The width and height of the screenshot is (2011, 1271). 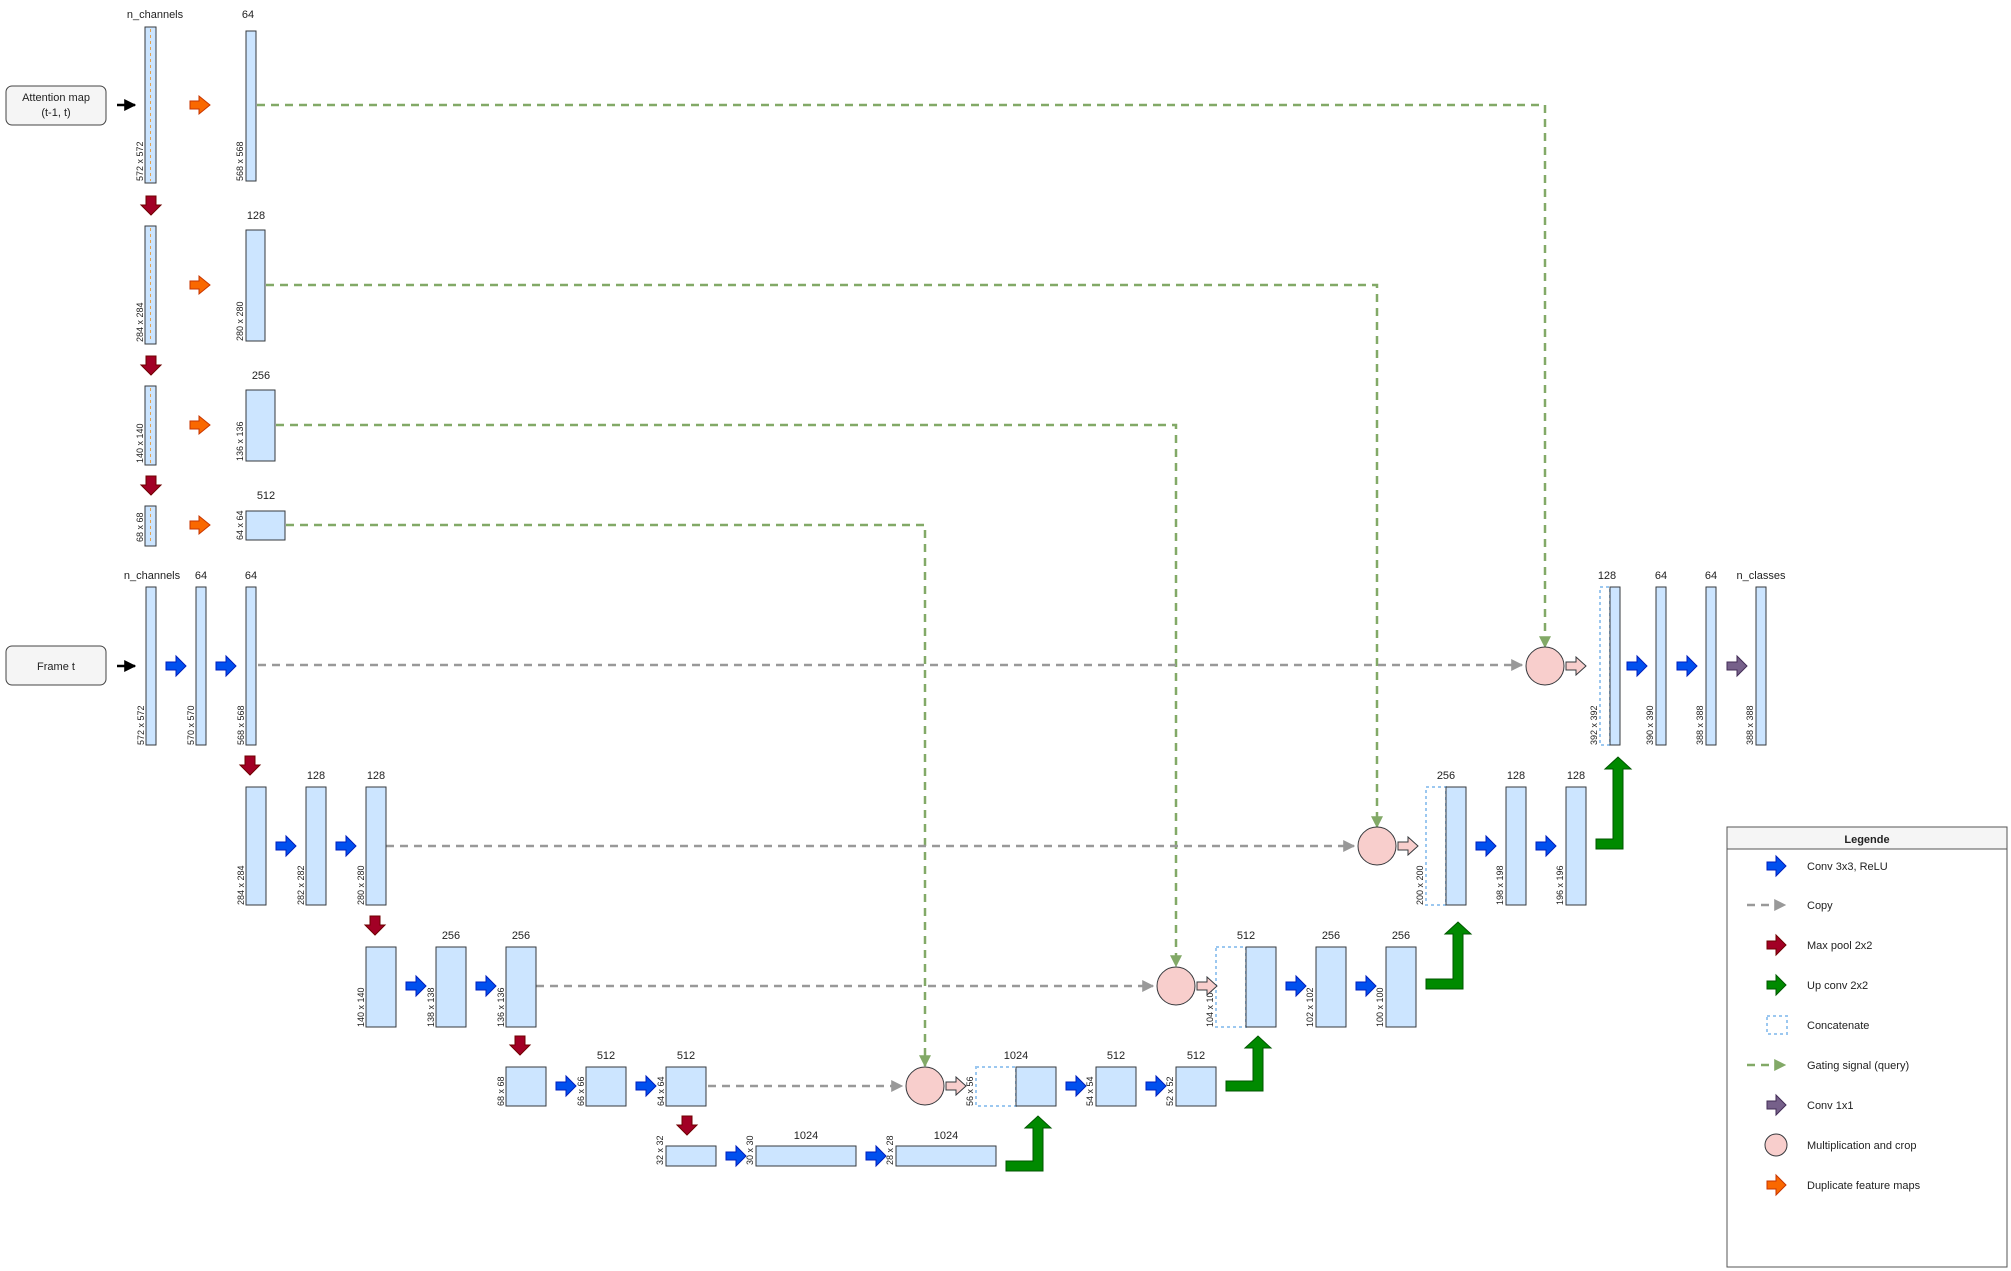 I want to click on channel-label-128-decoder-level1: 128, so click(x=1607, y=576).